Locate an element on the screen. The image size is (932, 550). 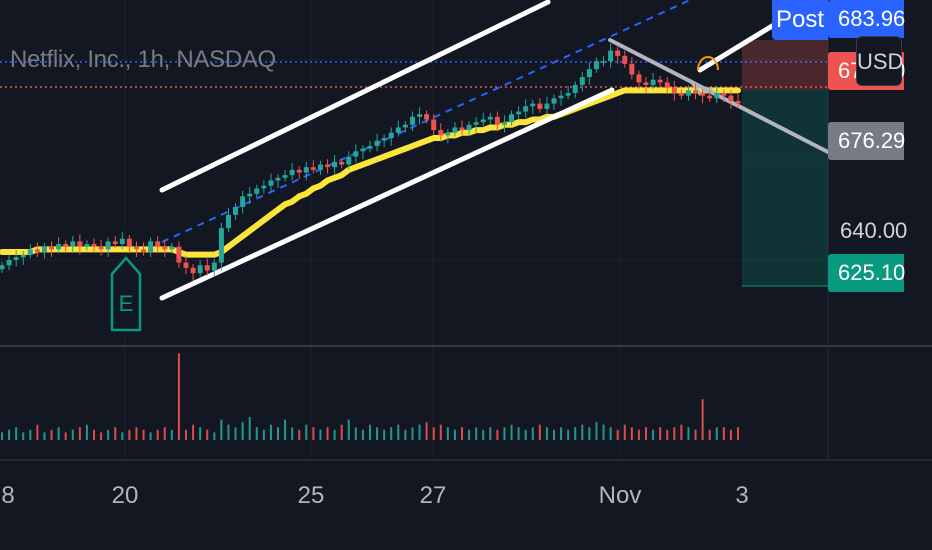
session-arc-icon is located at coordinates (708, 63).